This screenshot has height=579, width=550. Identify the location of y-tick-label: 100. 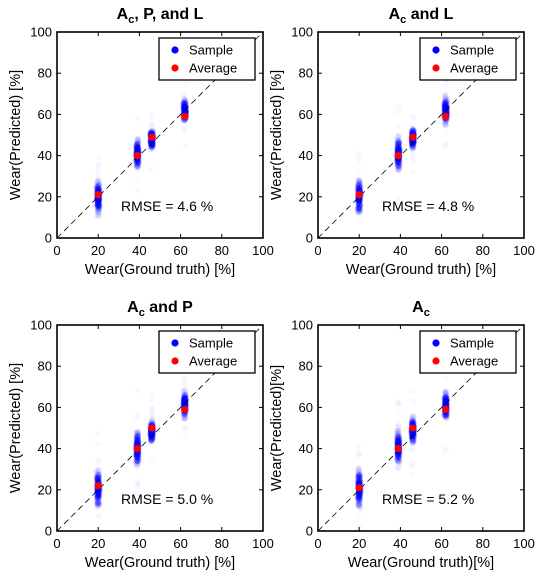
(302, 32).